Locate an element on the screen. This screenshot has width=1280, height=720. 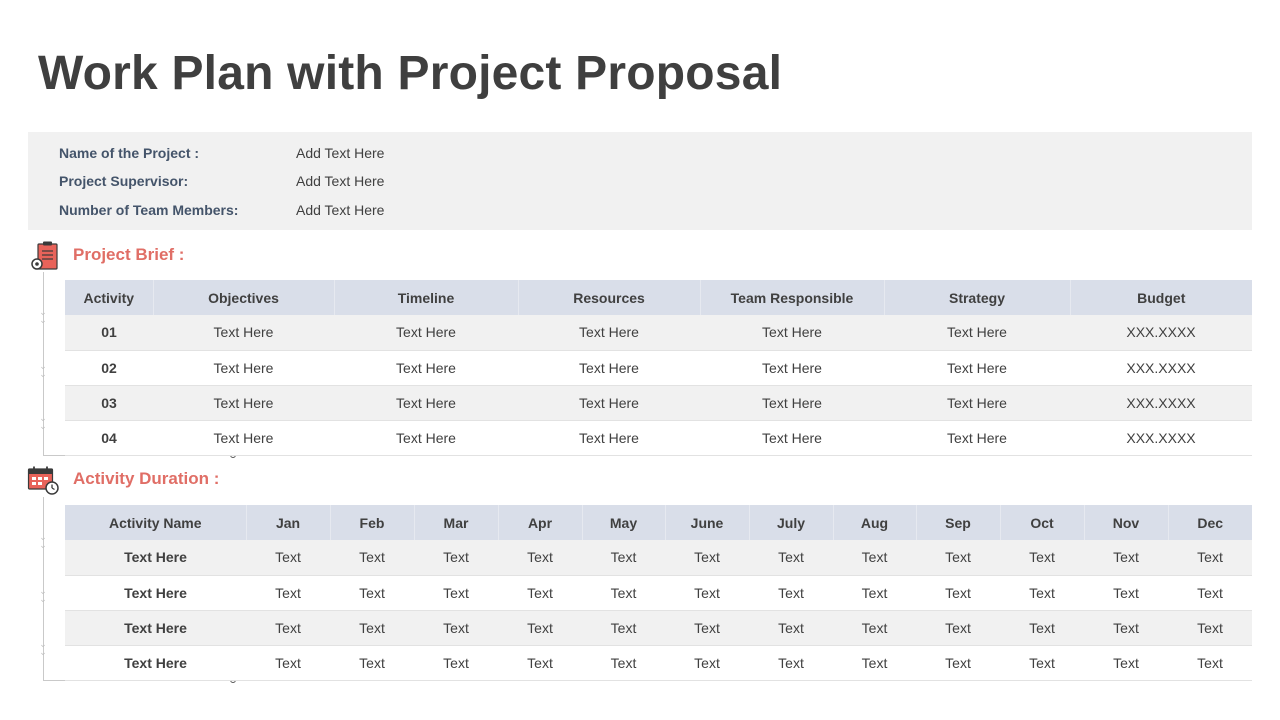
table-cell: 03 is located at coordinates (109, 403).